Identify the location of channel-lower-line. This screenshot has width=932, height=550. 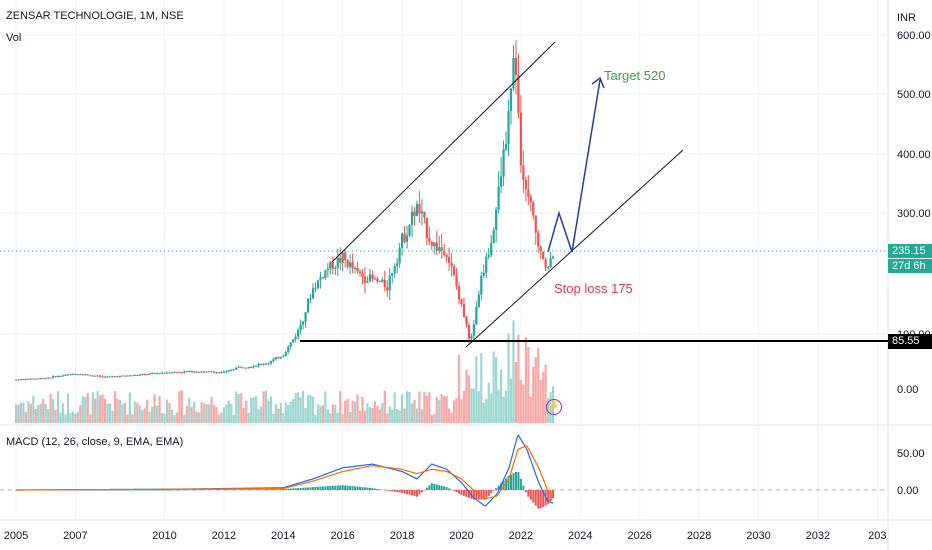
(574, 248).